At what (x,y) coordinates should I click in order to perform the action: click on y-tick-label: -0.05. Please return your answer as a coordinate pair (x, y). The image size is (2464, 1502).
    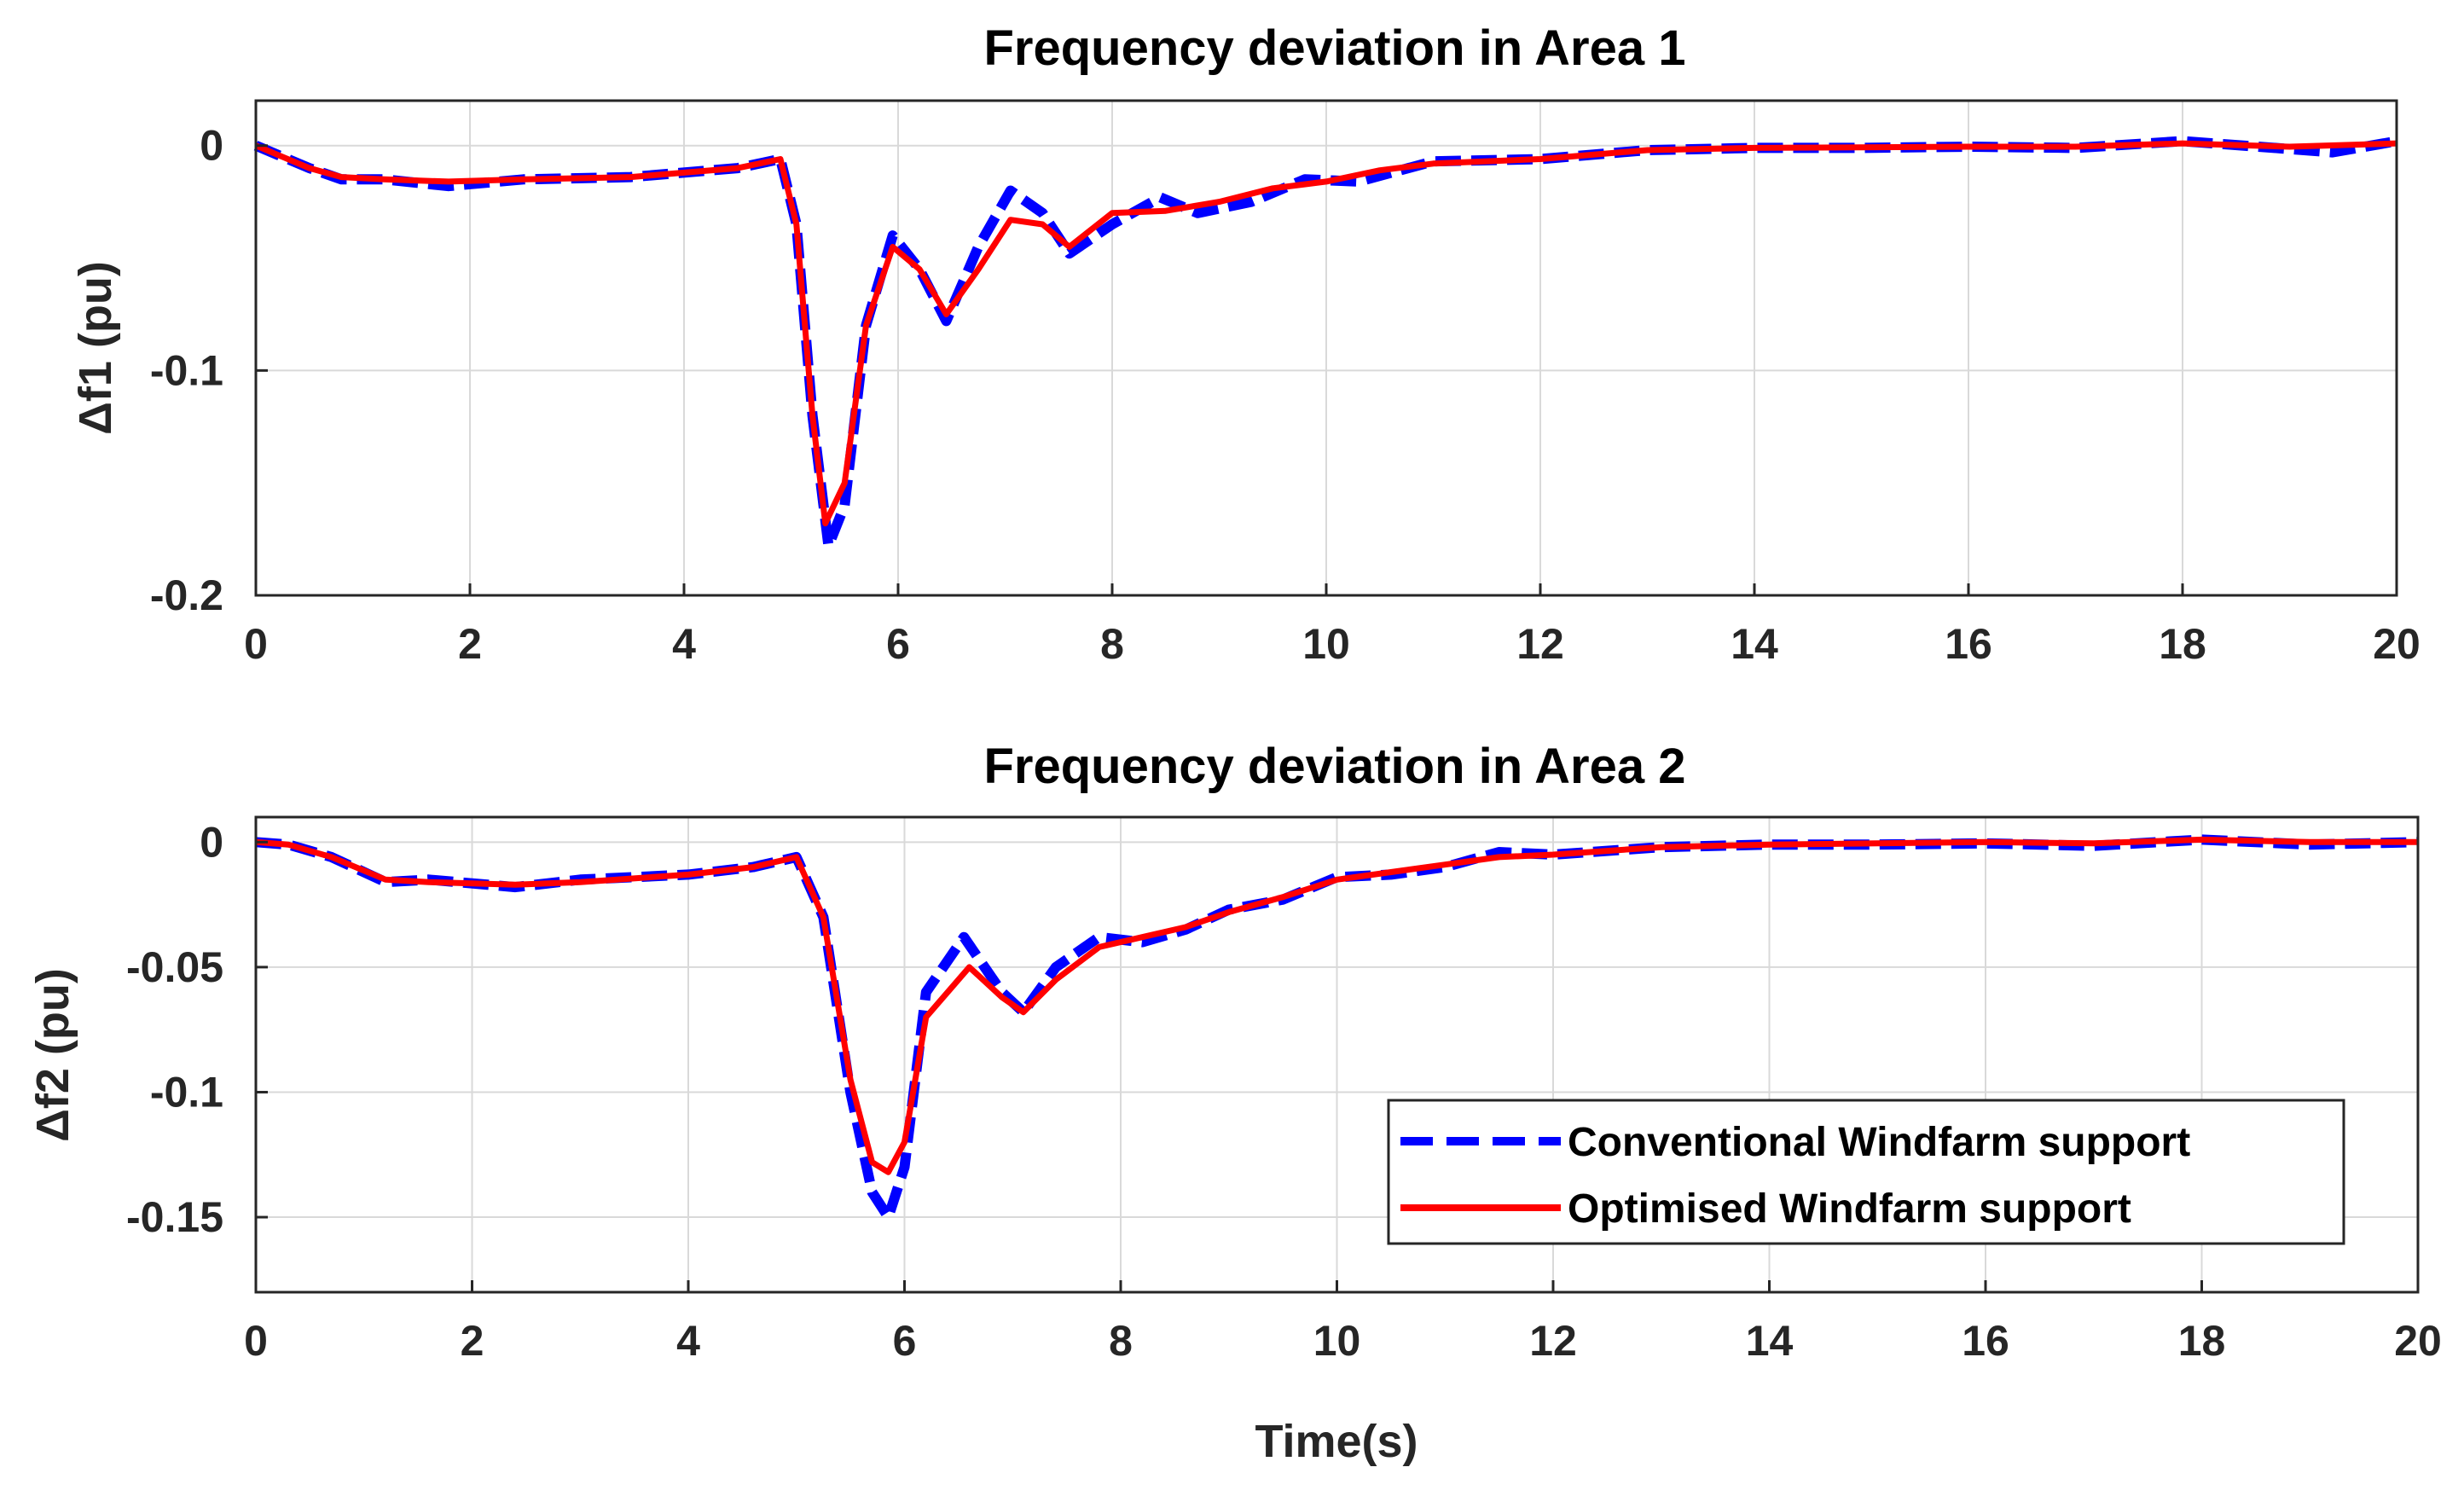
    Looking at the image, I should click on (174, 967).